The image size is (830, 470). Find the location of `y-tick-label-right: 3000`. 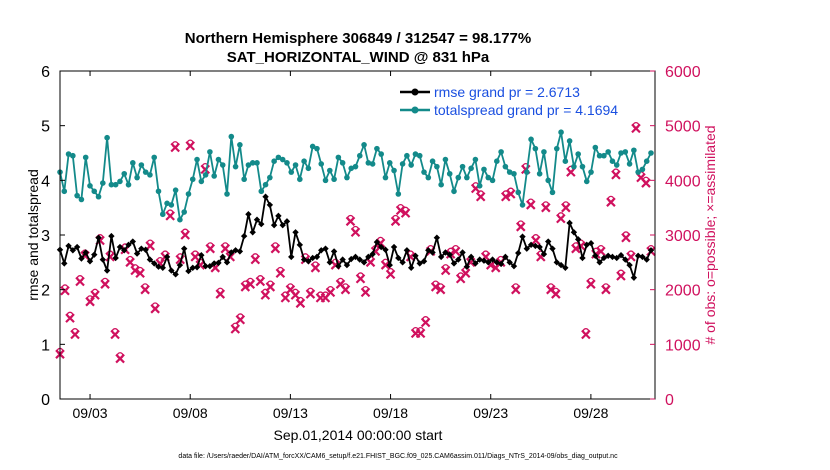

y-tick-label-right: 3000 is located at coordinates (683, 236).